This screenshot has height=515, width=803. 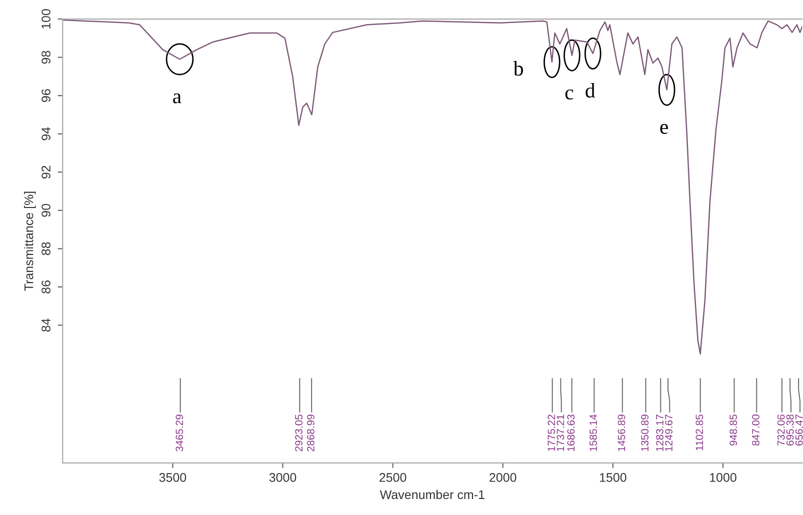 What do you see at coordinates (46, 325) in the screenshot?
I see `y-tick-label: 84` at bounding box center [46, 325].